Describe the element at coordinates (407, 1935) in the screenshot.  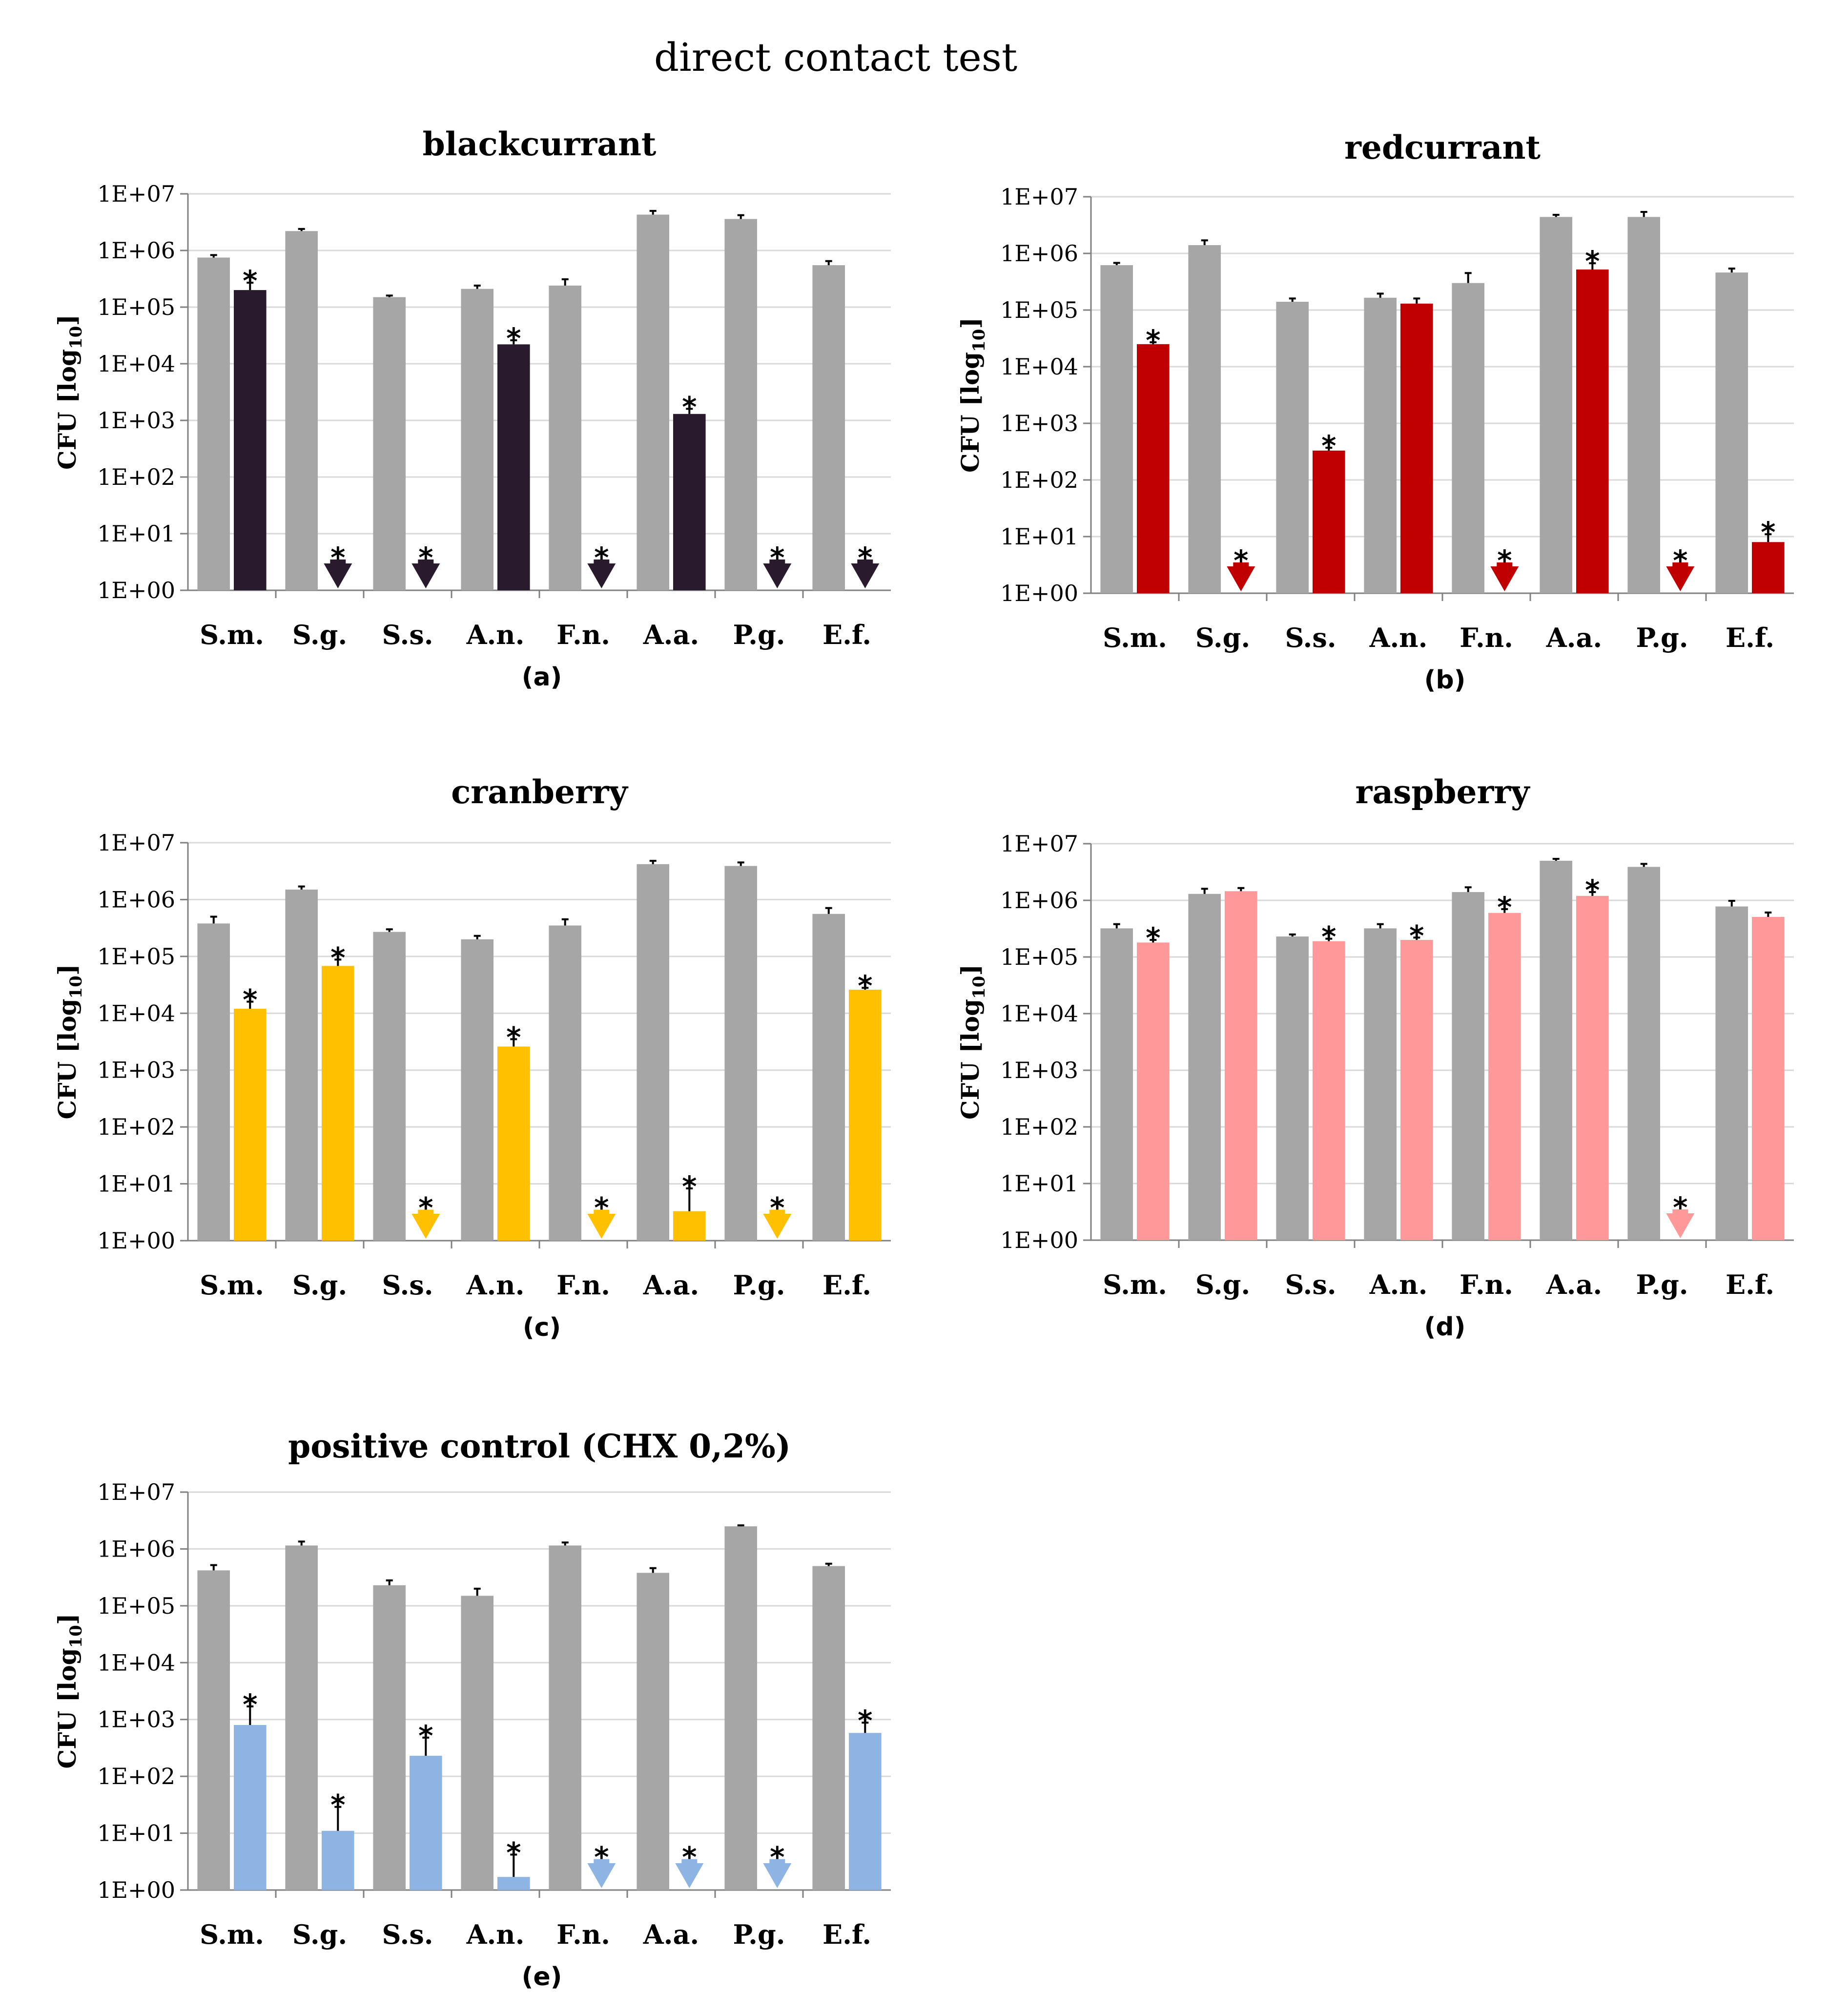
I see `x-category-label: S.s.` at that location.